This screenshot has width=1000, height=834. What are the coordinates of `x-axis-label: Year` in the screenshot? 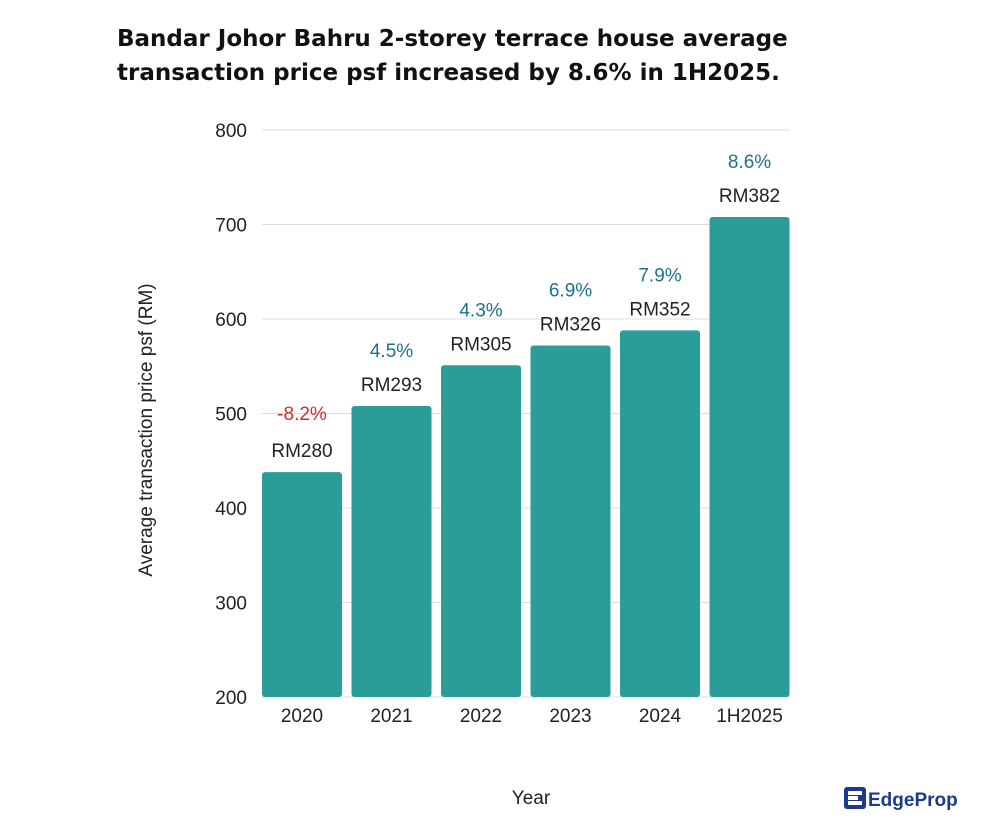 It's located at (531, 798).